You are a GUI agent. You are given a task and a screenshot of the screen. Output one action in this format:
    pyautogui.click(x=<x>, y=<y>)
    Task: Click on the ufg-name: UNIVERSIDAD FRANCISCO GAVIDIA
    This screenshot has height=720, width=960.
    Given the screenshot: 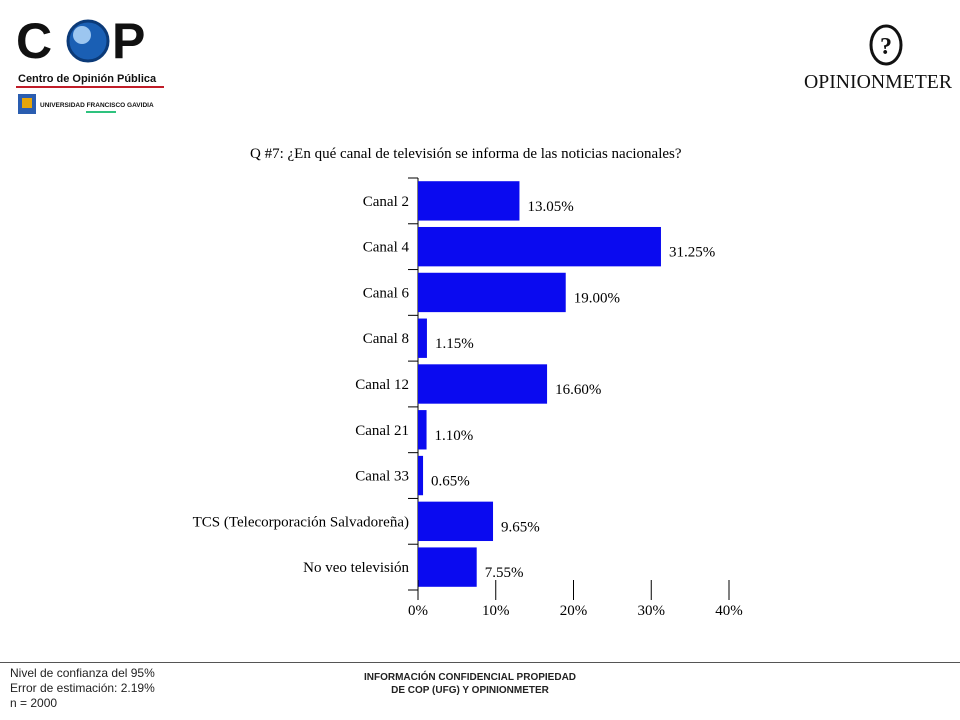 What is the action you would take?
    pyautogui.click(x=97, y=105)
    